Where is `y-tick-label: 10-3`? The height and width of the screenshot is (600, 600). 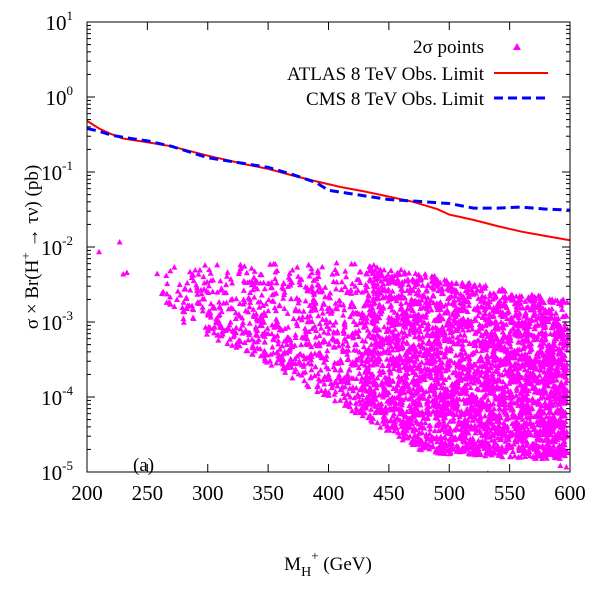 y-tick-label: 10-3 is located at coordinates (57, 321).